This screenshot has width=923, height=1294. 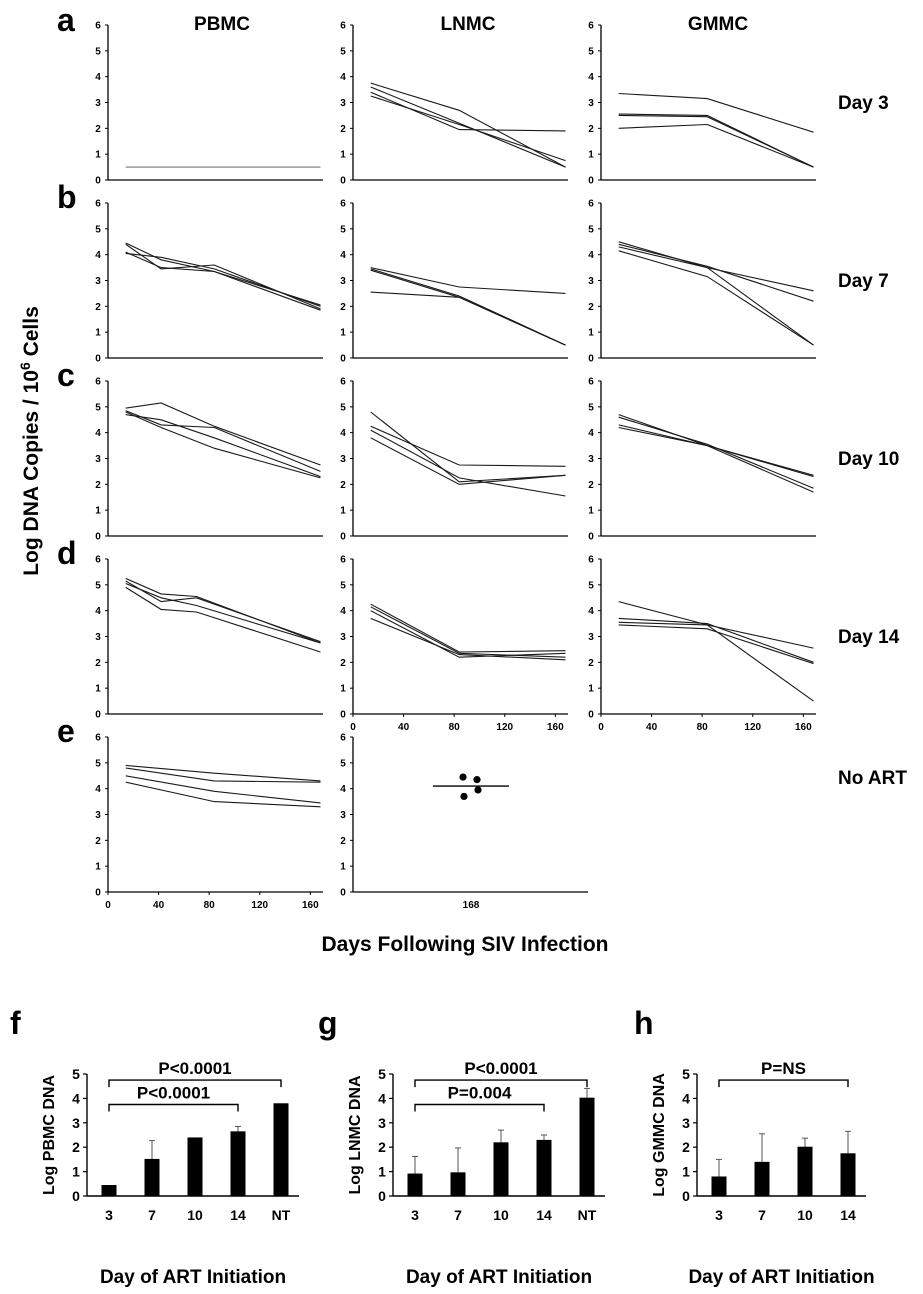 What do you see at coordinates (463, 777) in the screenshot?
I see `data-point` at bounding box center [463, 777].